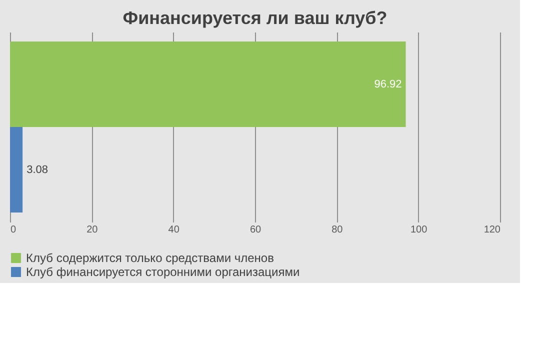 The width and height of the screenshot is (538, 353). Describe the element at coordinates (338, 230) in the screenshot. I see `x-tick-label: 80` at that location.